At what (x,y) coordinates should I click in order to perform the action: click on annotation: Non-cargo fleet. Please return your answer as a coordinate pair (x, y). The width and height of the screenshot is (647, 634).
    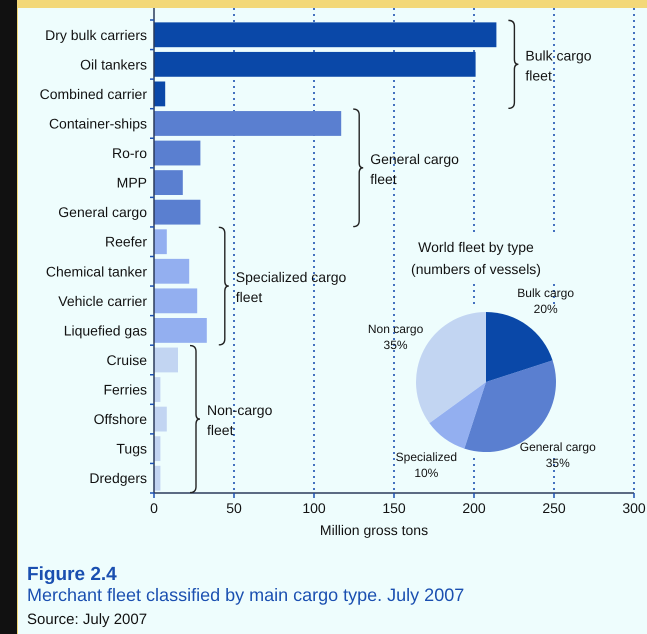
    Looking at the image, I should click on (240, 420).